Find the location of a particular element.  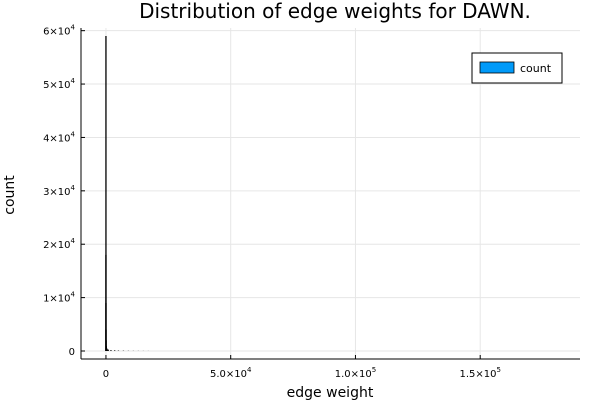

x-axis-label: edge weight is located at coordinates (330, 392).